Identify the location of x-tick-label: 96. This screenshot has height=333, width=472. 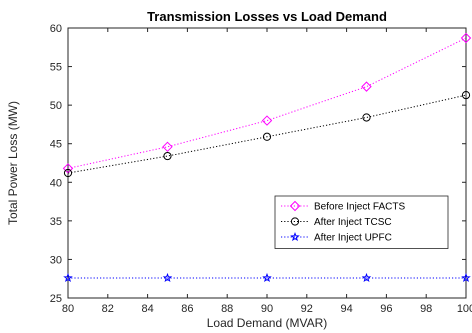
(386, 309).